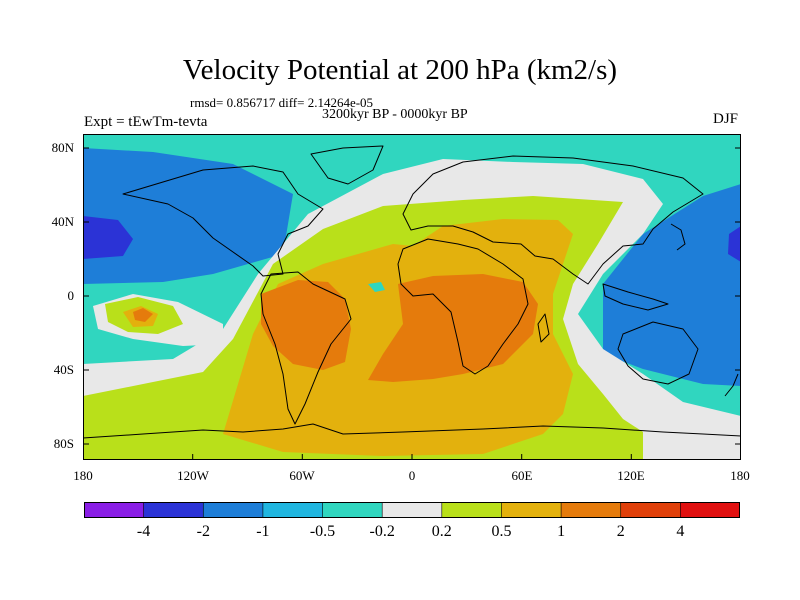 The height and width of the screenshot is (600, 800). What do you see at coordinates (658, 353) in the screenshot?
I see `coast-australia` at bounding box center [658, 353].